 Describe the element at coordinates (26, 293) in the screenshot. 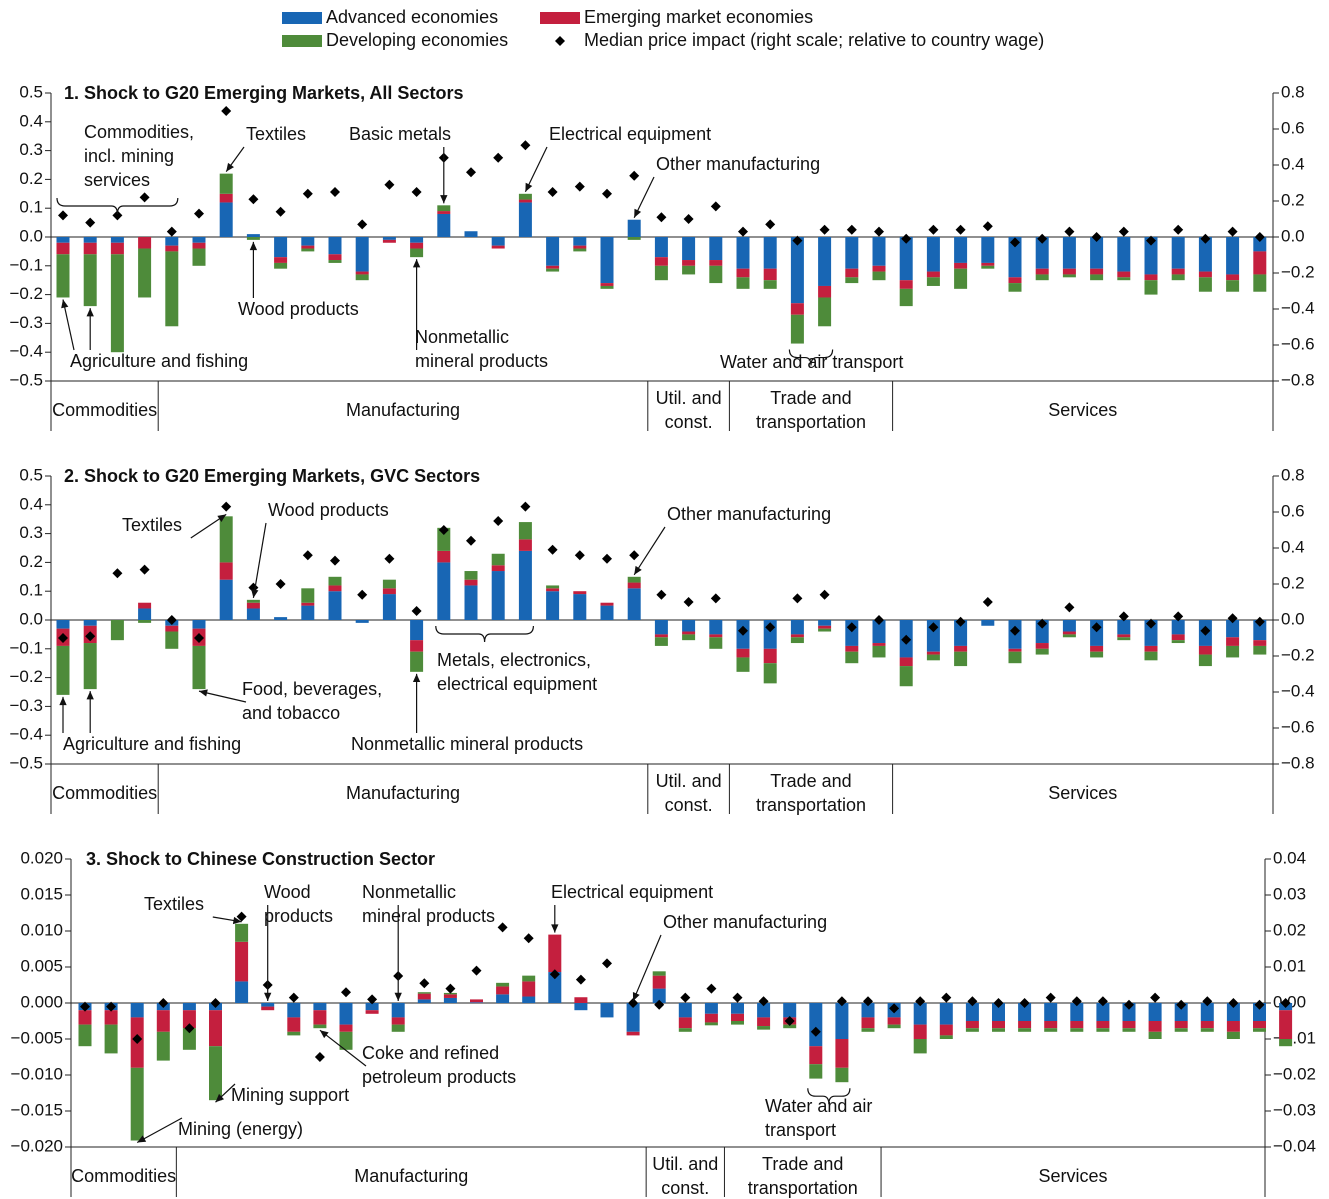

I see `left-tick-label: −0.2` at that location.